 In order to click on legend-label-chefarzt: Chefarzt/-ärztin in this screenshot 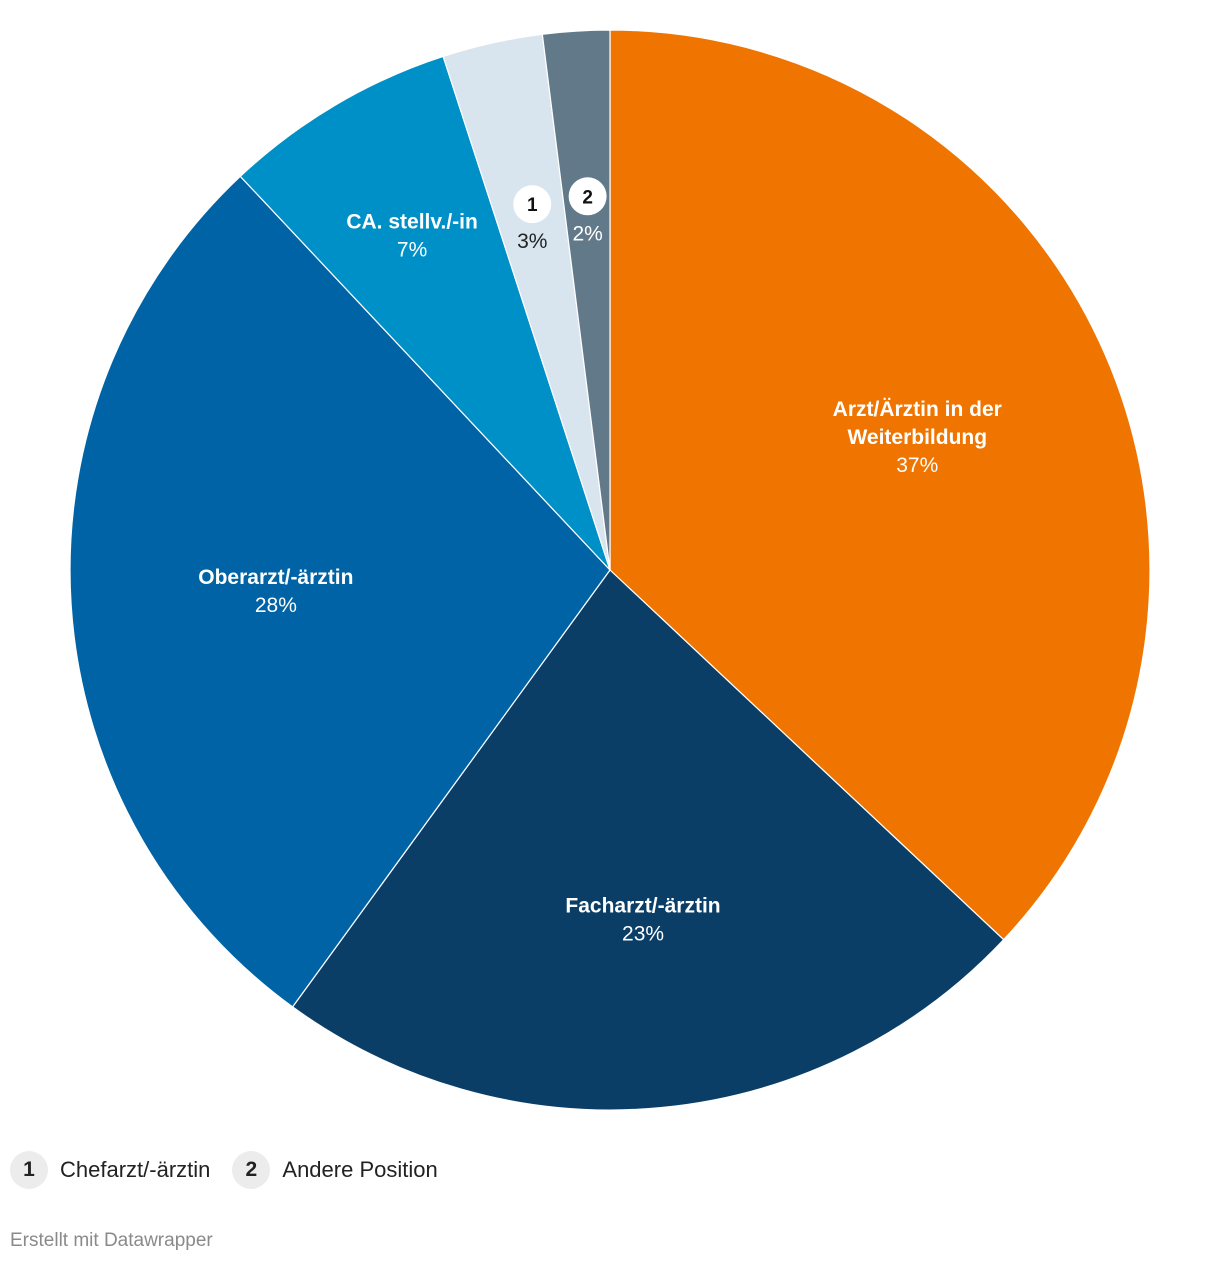, I will do `click(135, 1169)`.